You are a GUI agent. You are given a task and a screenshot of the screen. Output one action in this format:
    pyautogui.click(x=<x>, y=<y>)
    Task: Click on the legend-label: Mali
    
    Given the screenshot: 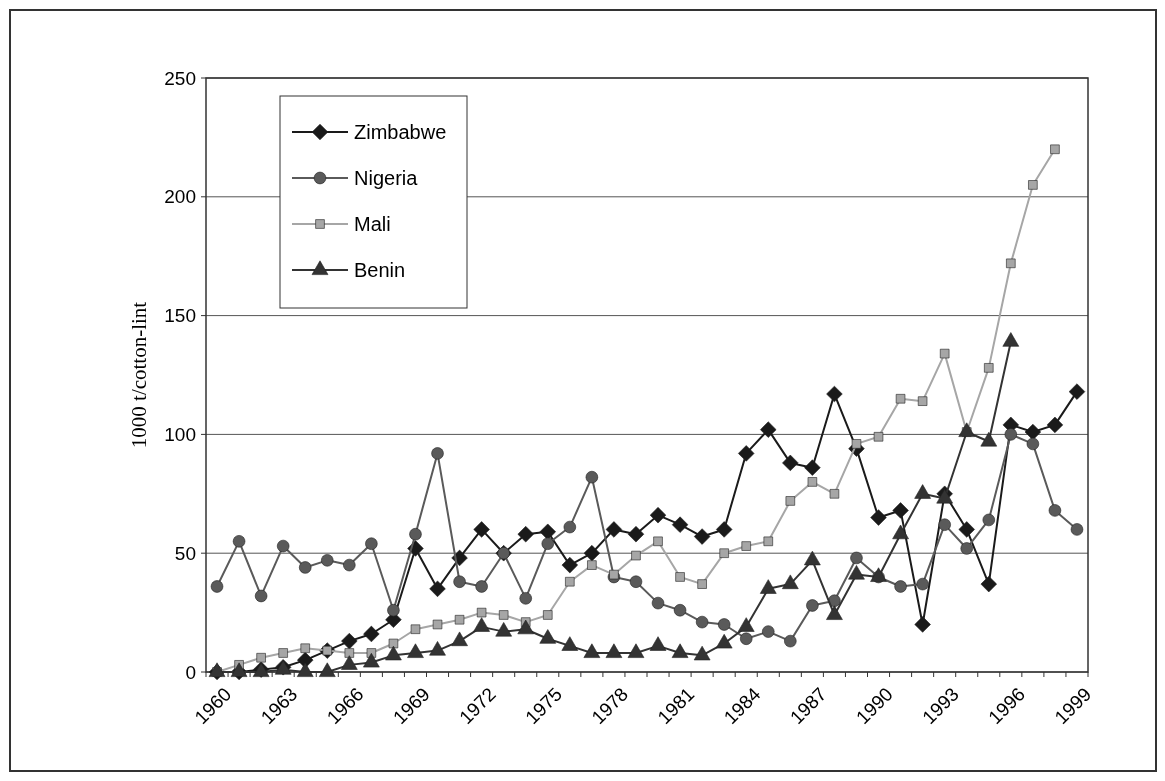 What is the action you would take?
    pyautogui.click(x=372, y=224)
    